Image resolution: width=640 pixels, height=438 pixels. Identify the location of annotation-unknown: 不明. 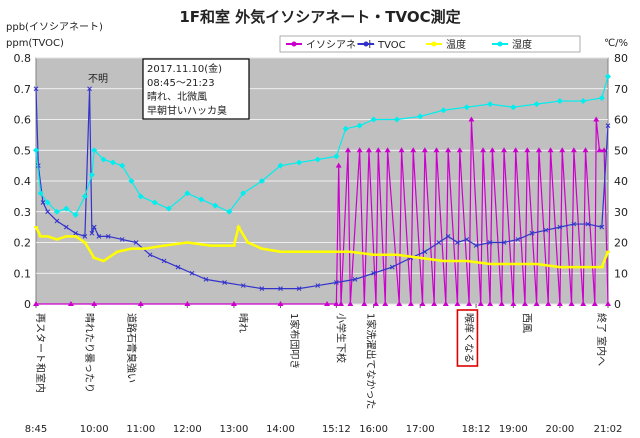
(98, 79).